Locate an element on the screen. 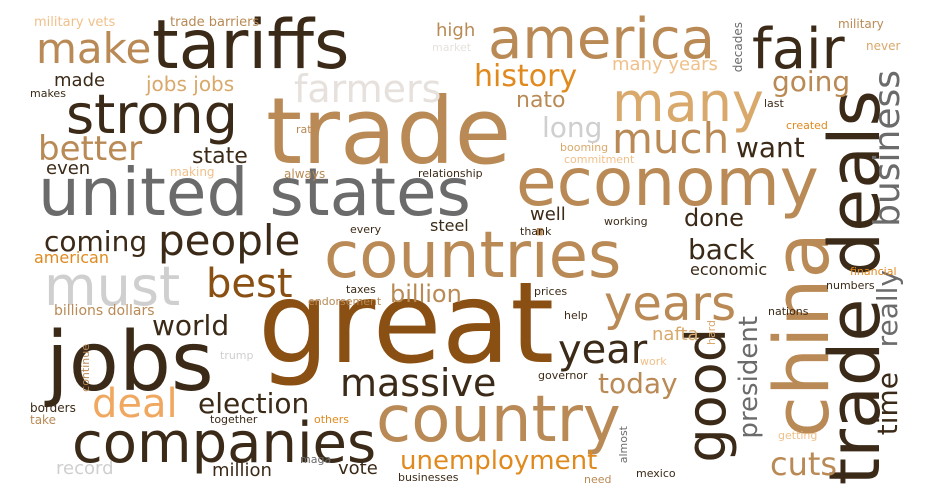  word: strong is located at coordinates (152, 114).